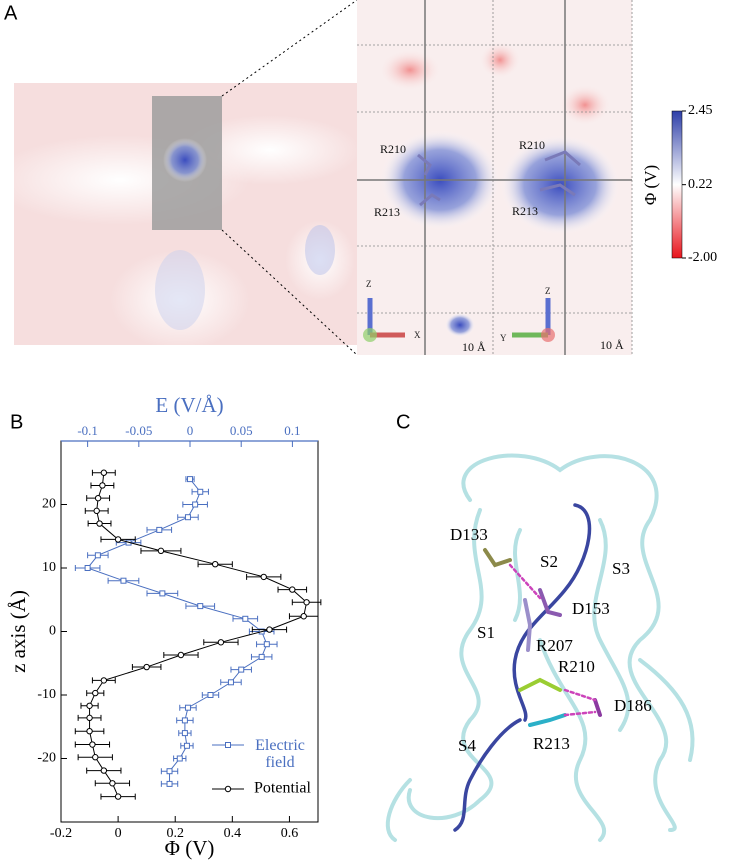 The width and height of the screenshot is (730, 864). What do you see at coordinates (679, 184) in the screenshot?
I see `colorbar: Φ (V) 2.45 0.22 -2.00` at bounding box center [679, 184].